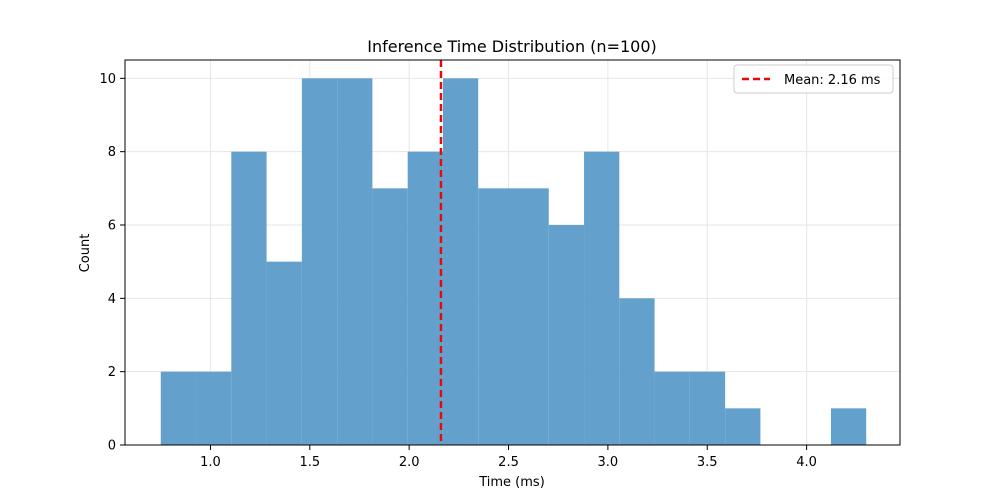  I want to click on legend-box, so click(813, 79).